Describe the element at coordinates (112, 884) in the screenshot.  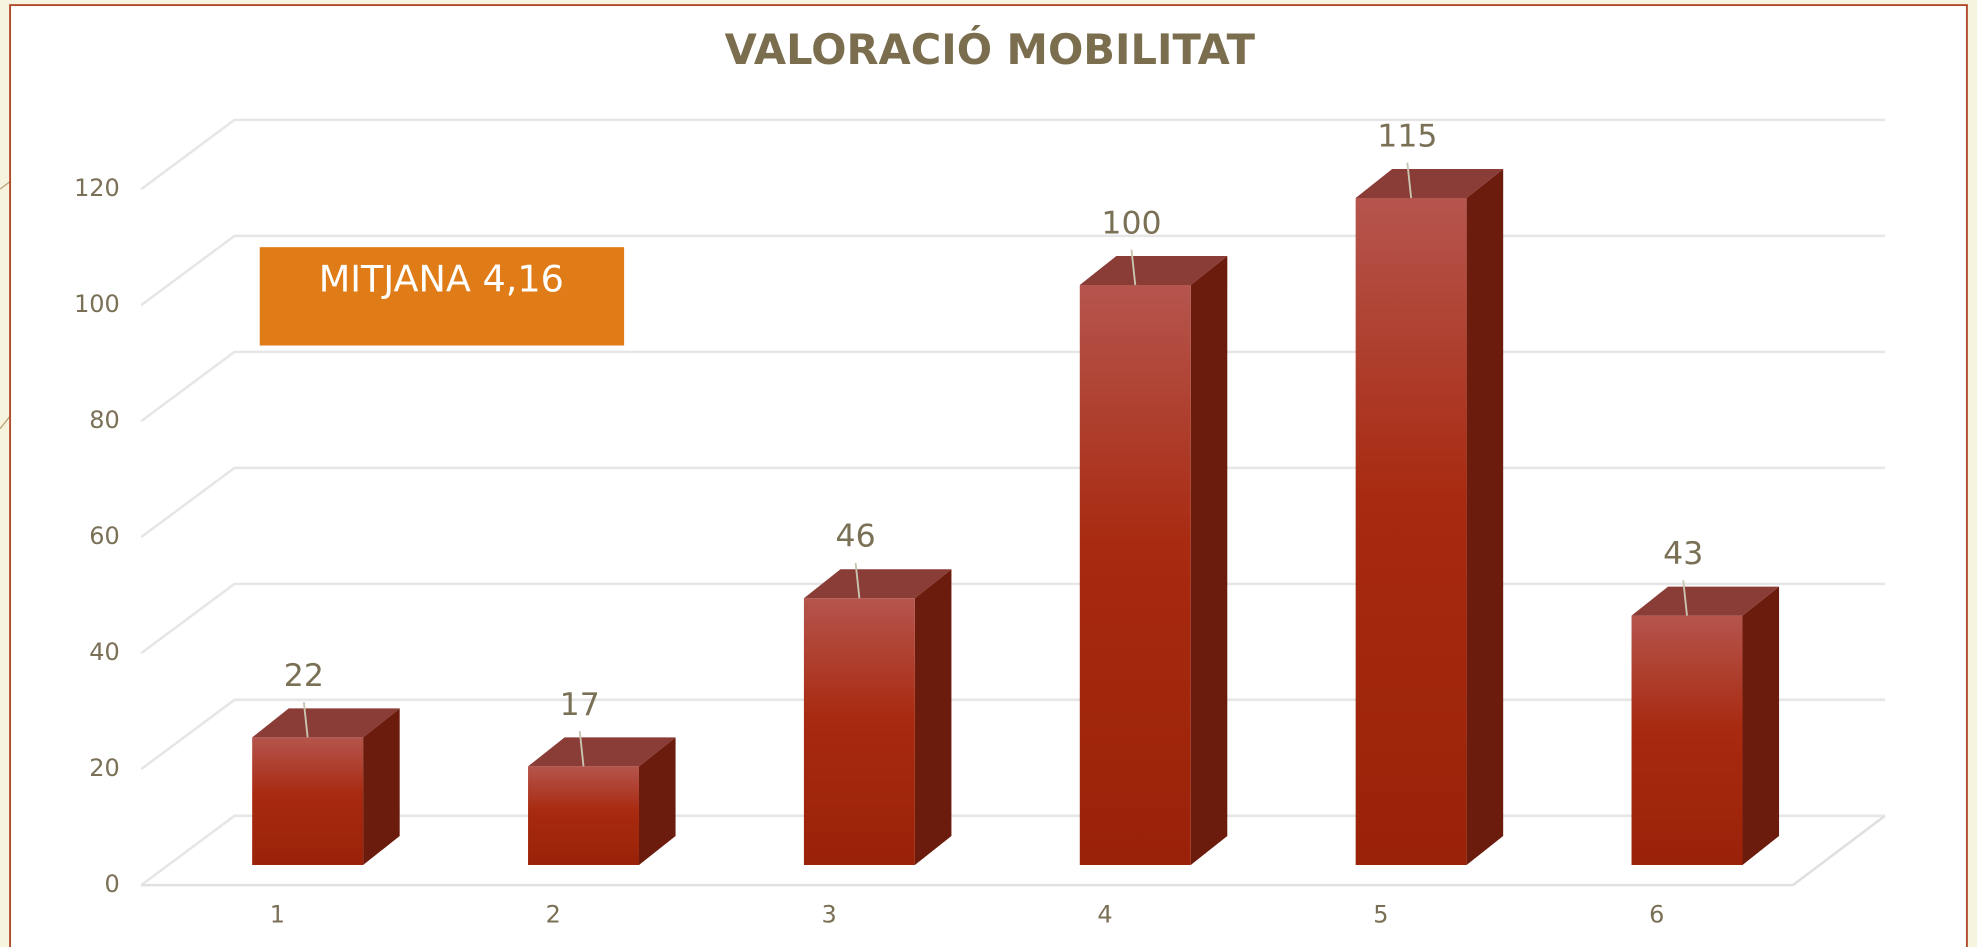
I see `y-tick-label: 0` at that location.